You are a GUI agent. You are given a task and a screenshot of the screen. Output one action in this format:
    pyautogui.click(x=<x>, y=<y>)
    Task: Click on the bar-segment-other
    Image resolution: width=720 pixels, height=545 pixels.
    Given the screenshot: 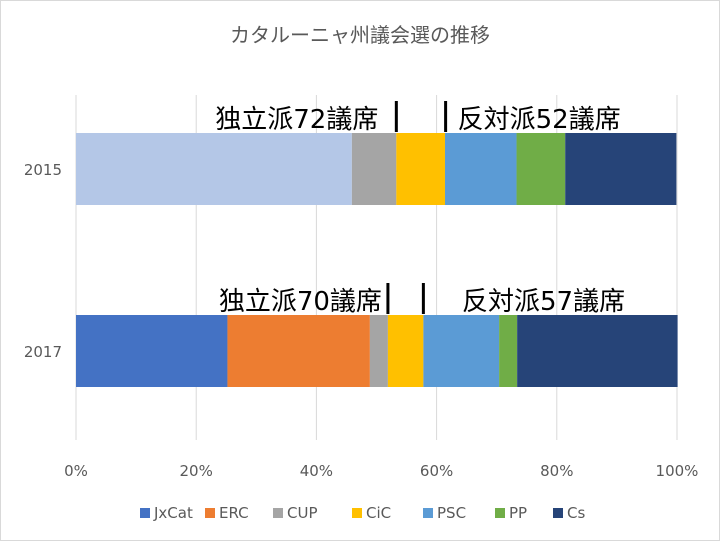 What is the action you would take?
    pyautogui.click(x=214, y=169)
    